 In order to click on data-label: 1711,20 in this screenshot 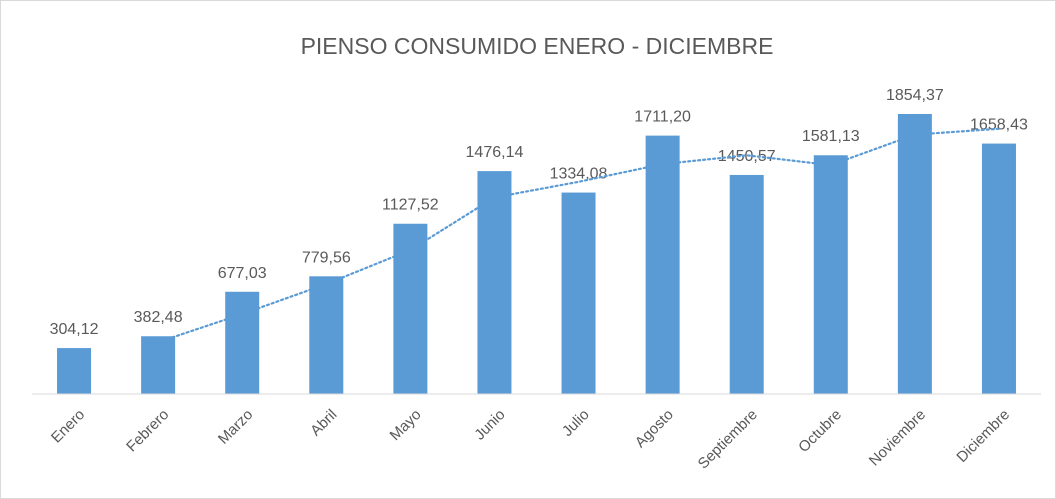, I will do `click(662, 117)`.